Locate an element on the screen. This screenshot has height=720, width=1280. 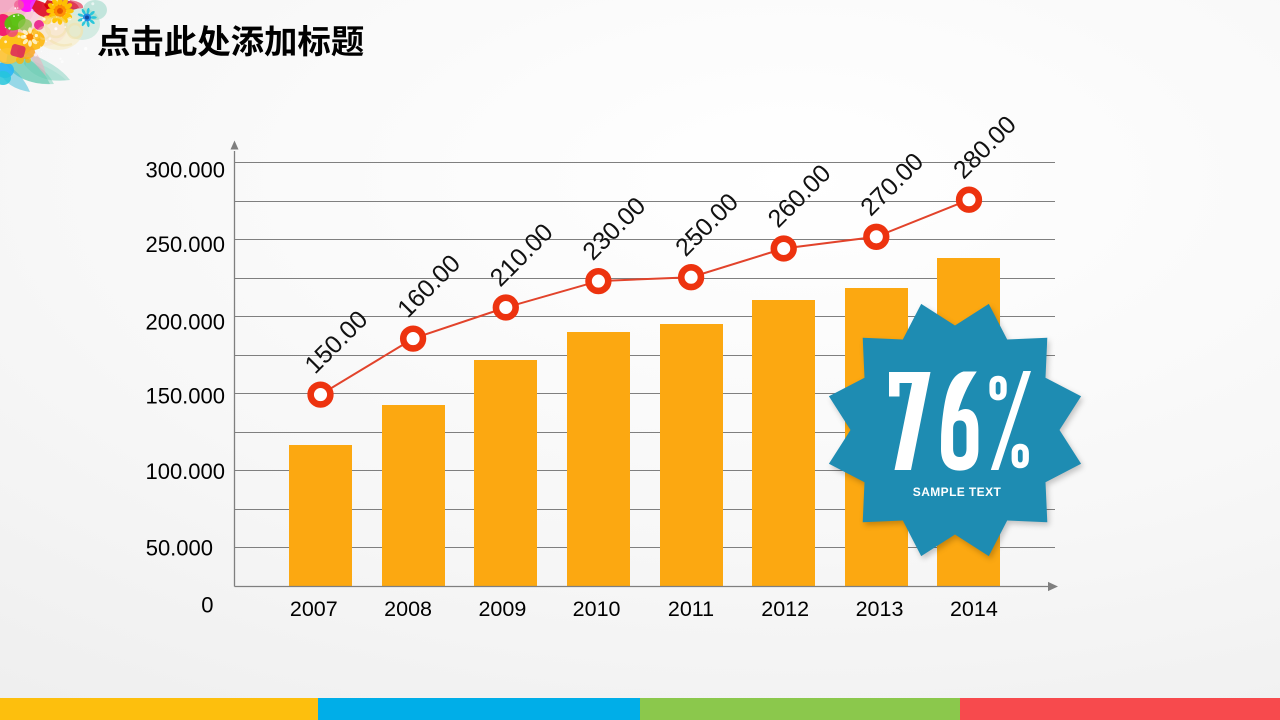
svg-text: 250.000 is located at coordinates (185, 244).